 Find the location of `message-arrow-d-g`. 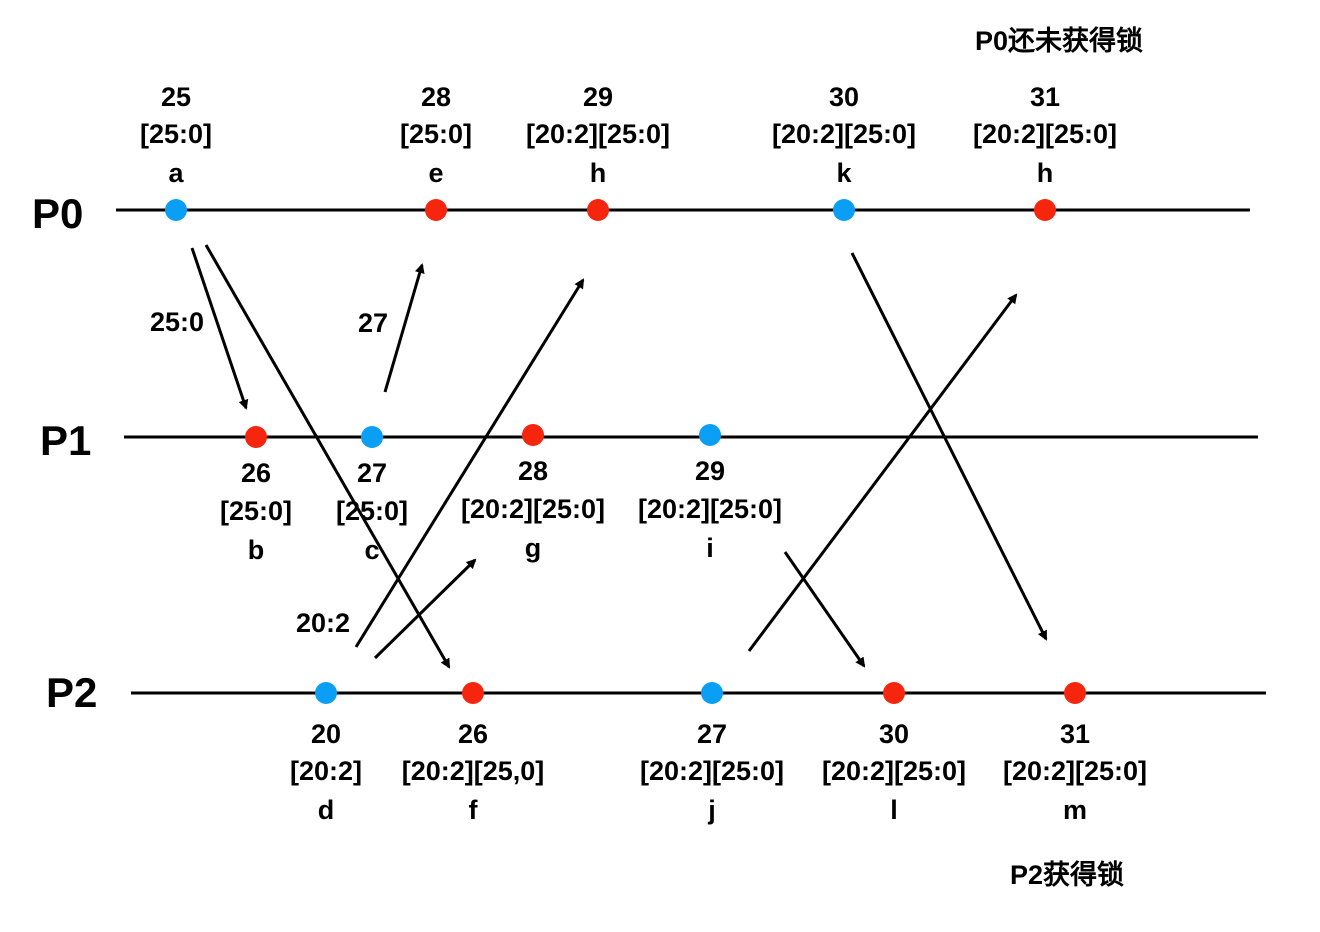

message-arrow-d-g is located at coordinates (425, 609).